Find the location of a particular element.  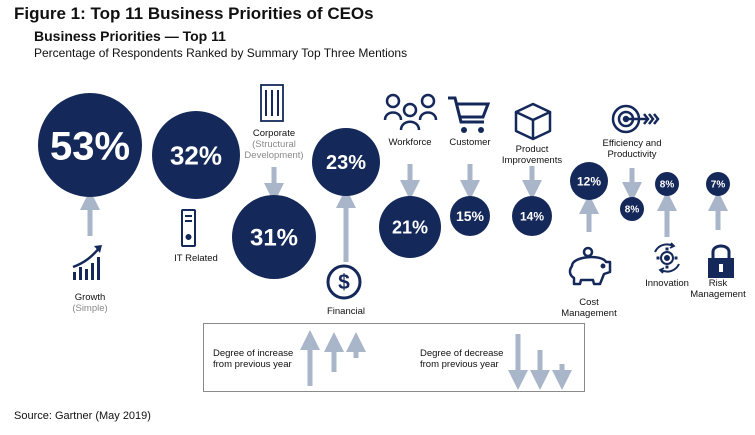

category-label-innovation: Innovation is located at coordinates (667, 283).